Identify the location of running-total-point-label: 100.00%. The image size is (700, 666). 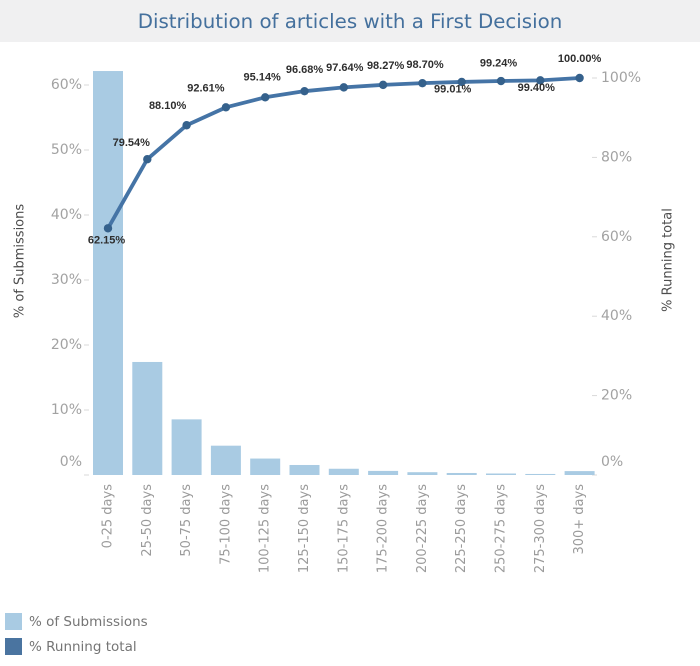
(580, 59).